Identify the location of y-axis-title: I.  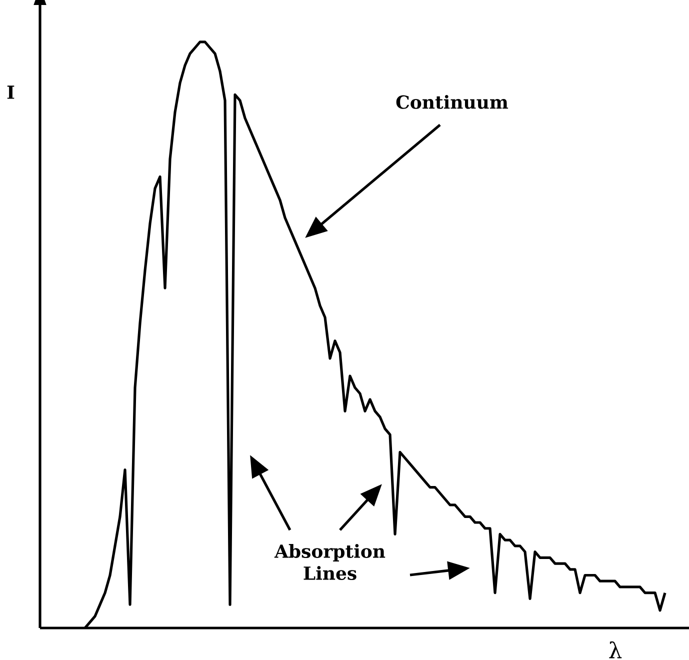
(10, 92).